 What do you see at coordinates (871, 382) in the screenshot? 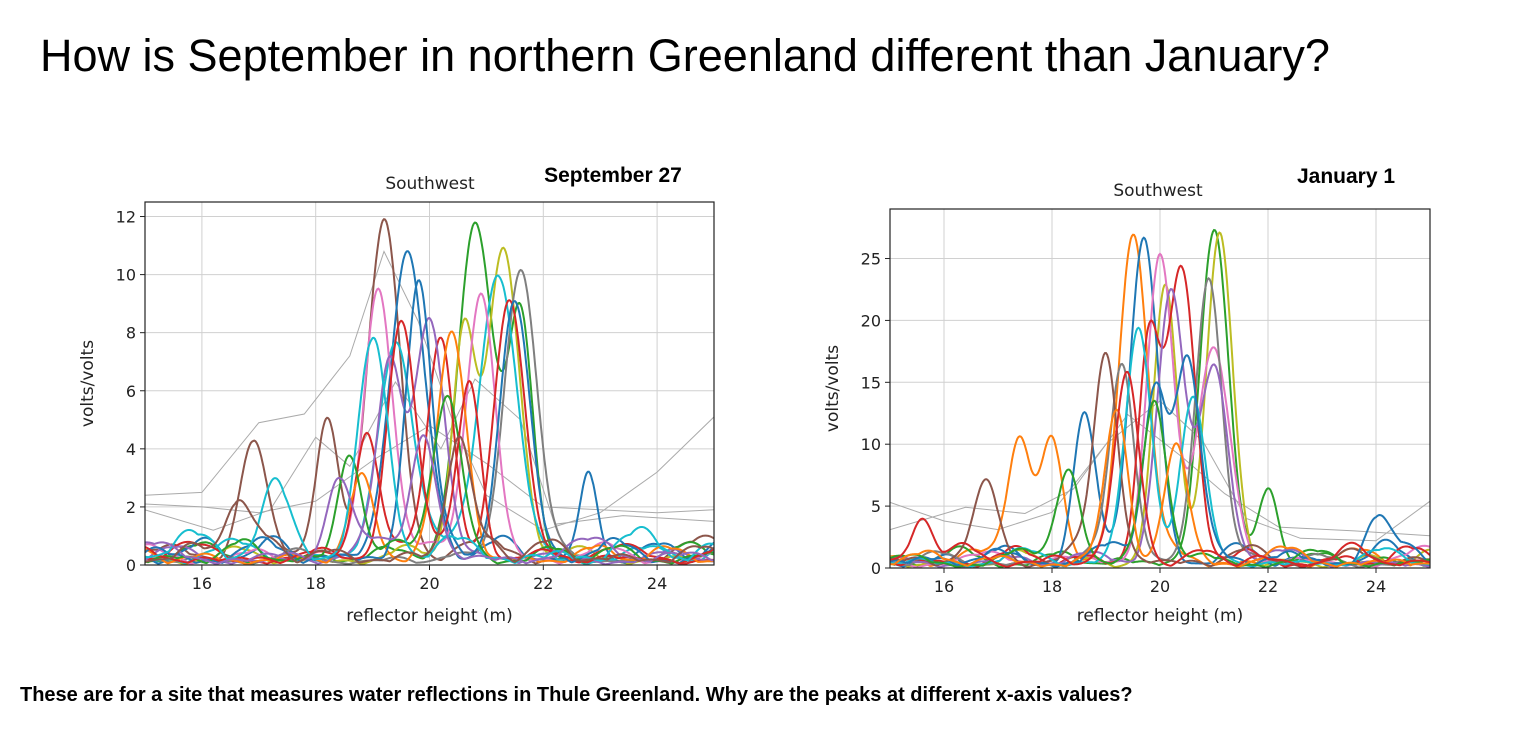
I see `y-tick-label: 15` at bounding box center [871, 382].